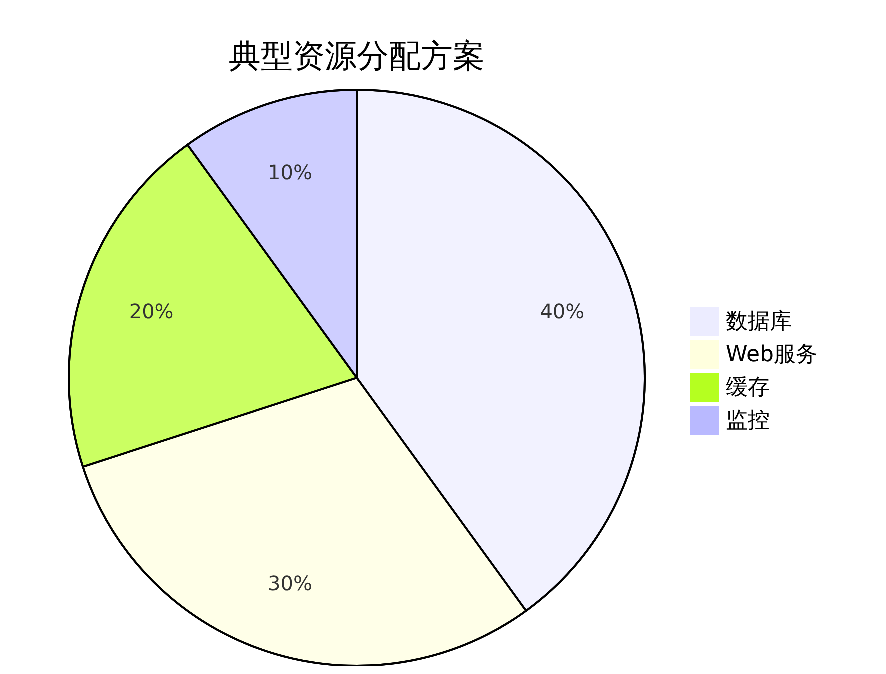 This screenshot has height=674, width=886. Describe the element at coordinates (151, 311) in the screenshot. I see `data-label: 20%` at that location.